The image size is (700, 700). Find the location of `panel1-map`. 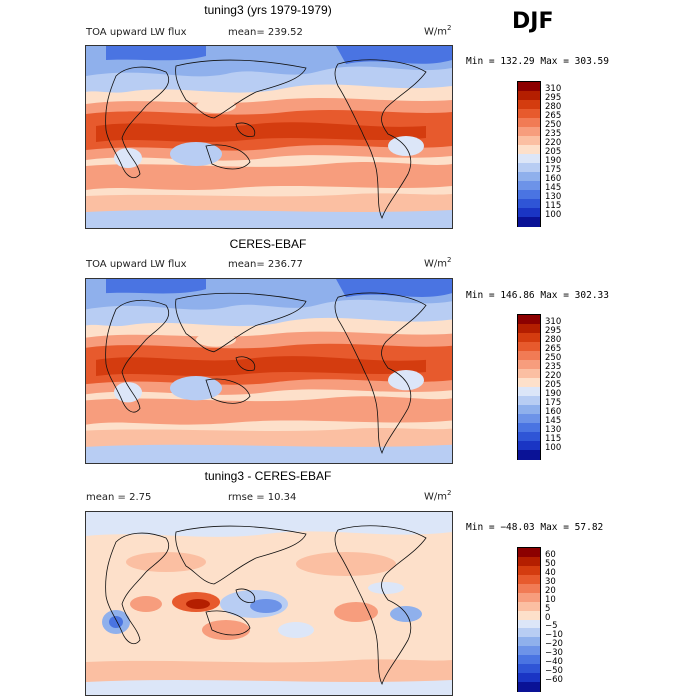

panel1-map is located at coordinates (269, 137).